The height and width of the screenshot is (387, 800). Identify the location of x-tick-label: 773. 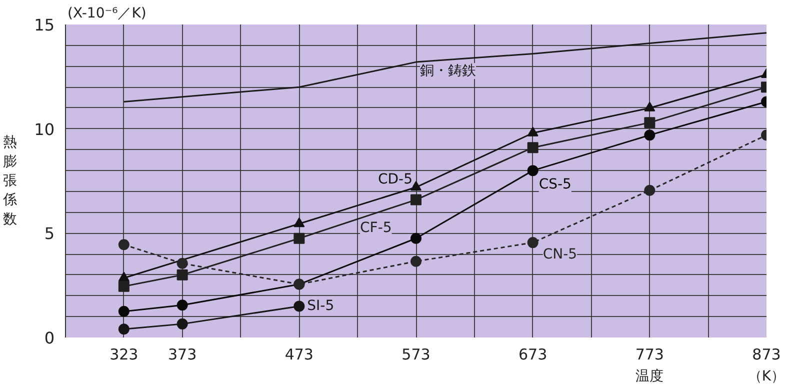
(649, 355).